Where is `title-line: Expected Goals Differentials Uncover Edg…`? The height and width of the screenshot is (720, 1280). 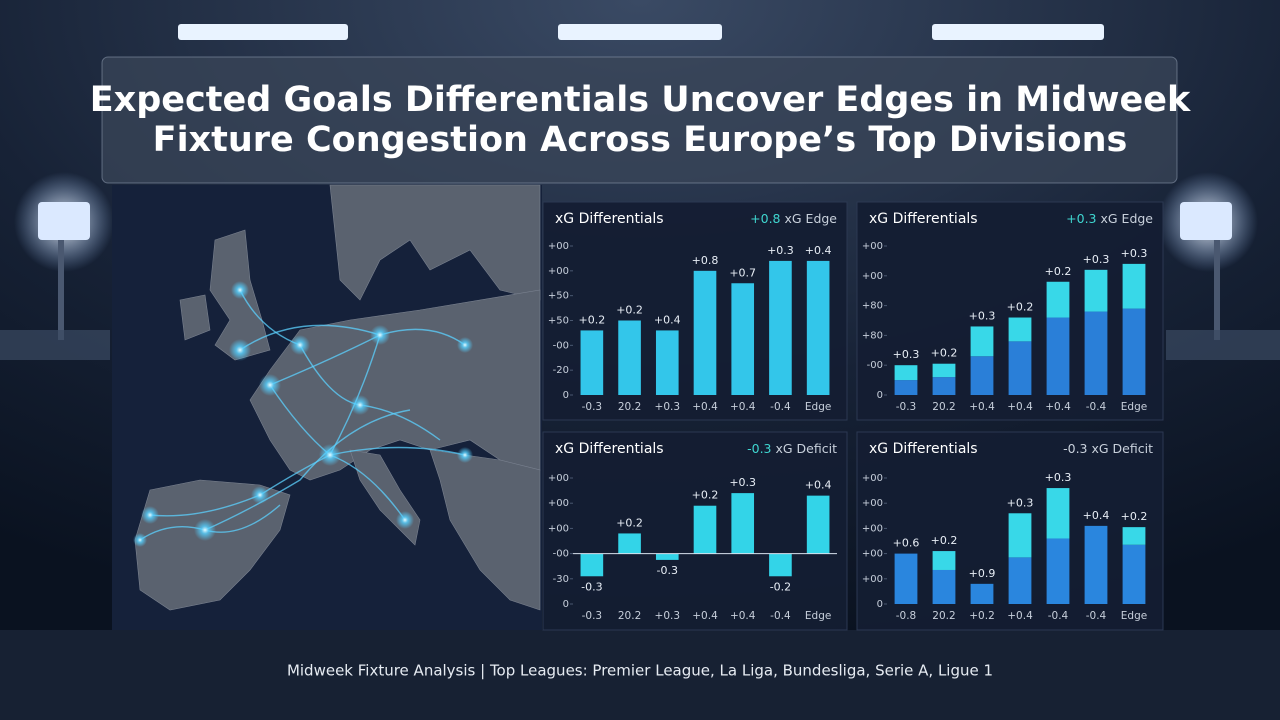
title-line: Expected Goals Differentials Uncover Edg… is located at coordinates (640, 100).